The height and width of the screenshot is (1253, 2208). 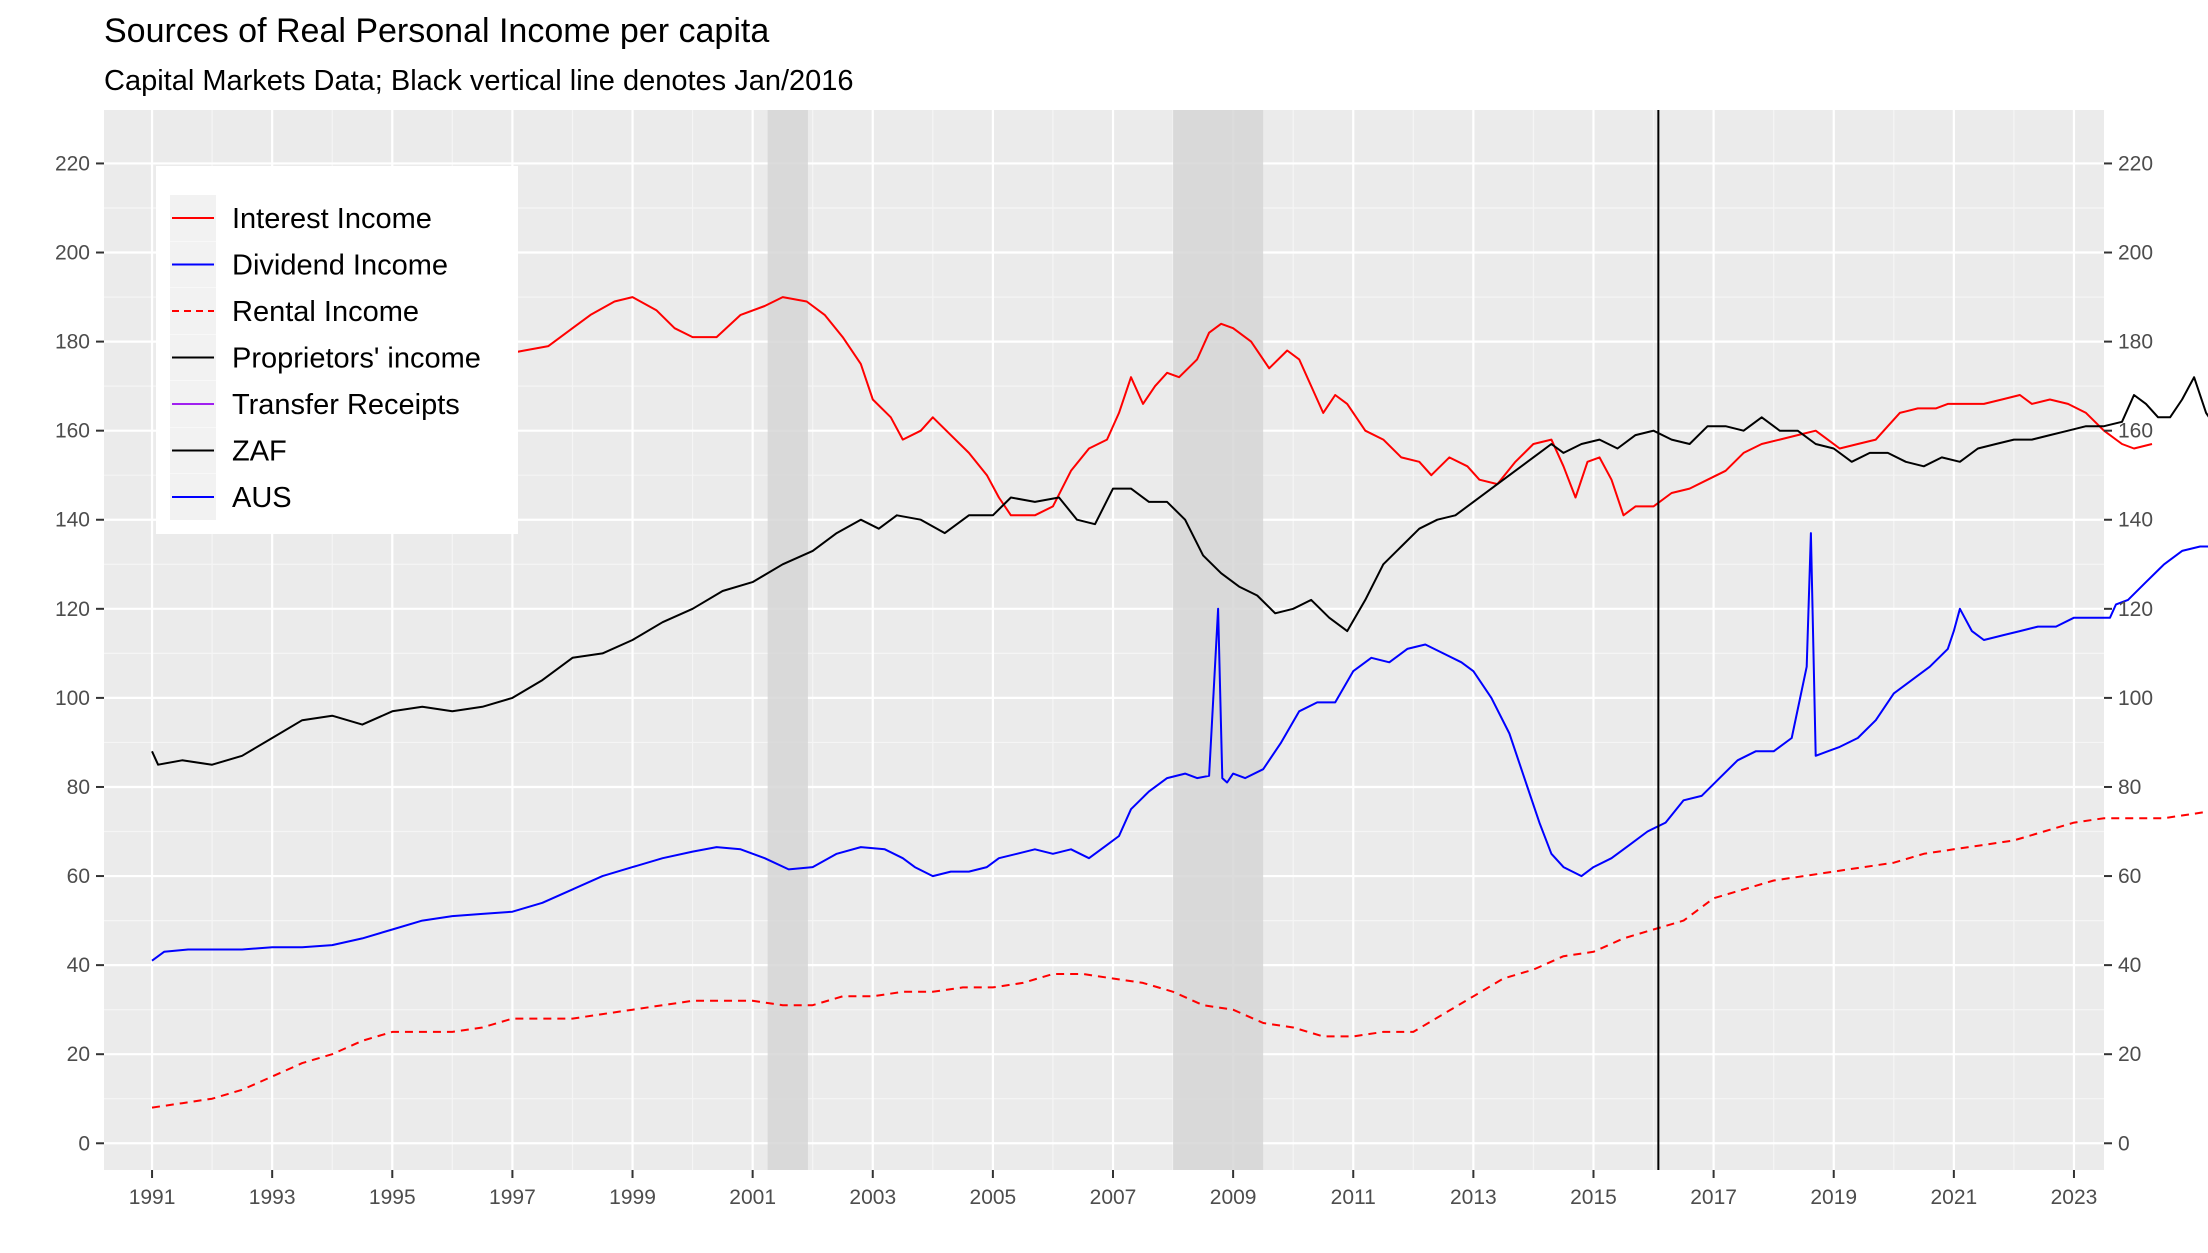 I want to click on legend-box, so click(x=337, y=350).